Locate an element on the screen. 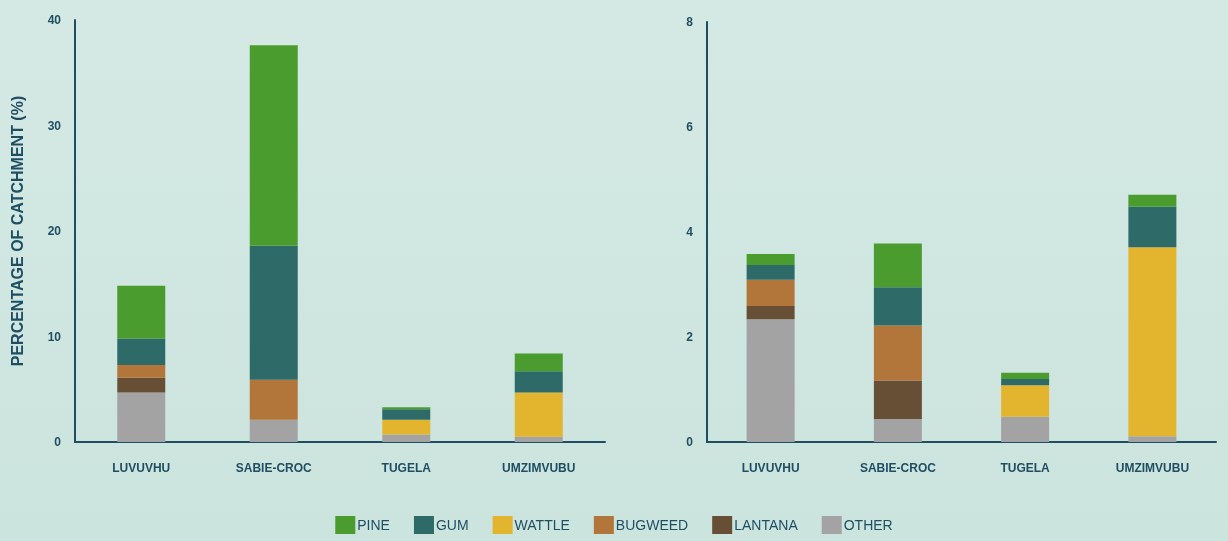  y-axis-title: PERCENTAGE OF CATCHMENT (%) is located at coordinates (17, 231).